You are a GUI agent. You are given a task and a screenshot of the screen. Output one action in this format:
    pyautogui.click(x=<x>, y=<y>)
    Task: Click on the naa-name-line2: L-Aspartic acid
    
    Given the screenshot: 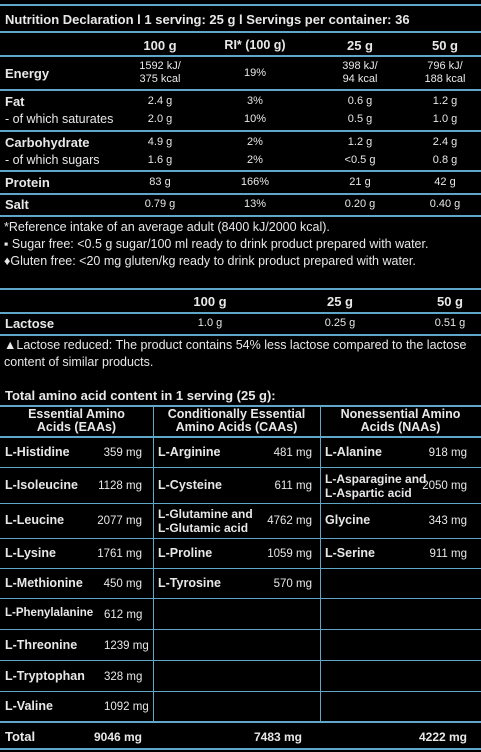 What is the action you would take?
    pyautogui.click(x=368, y=493)
    